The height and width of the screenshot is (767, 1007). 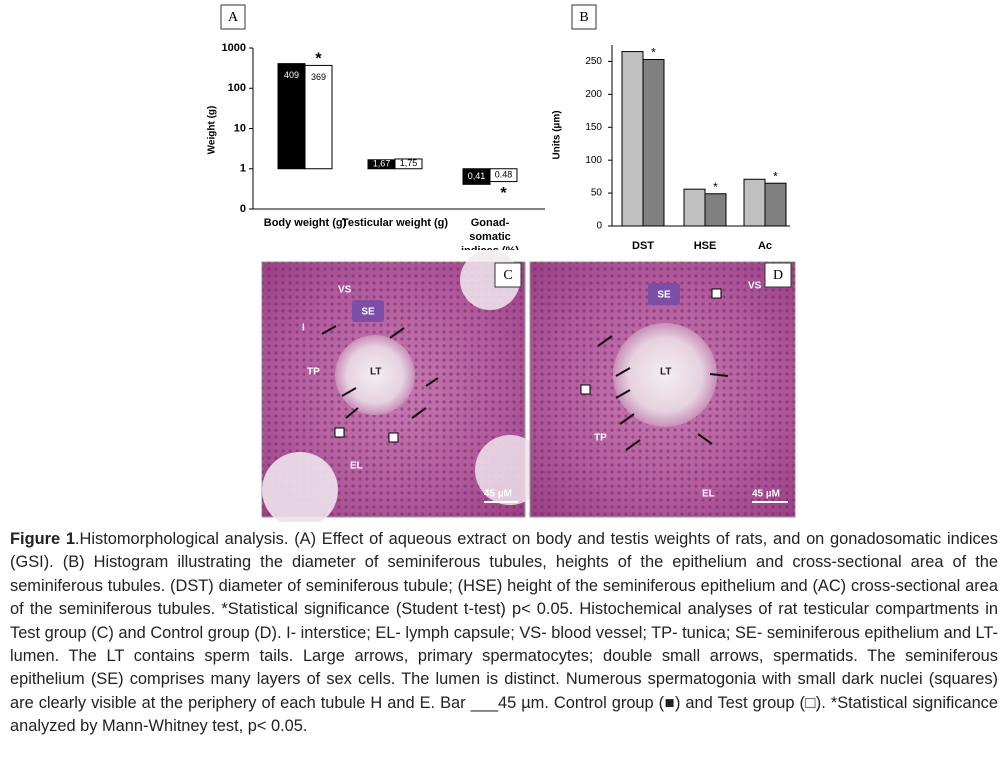 What do you see at coordinates (212, 130) in the screenshot?
I see `y-axis-label: Weight (g)` at bounding box center [212, 130].